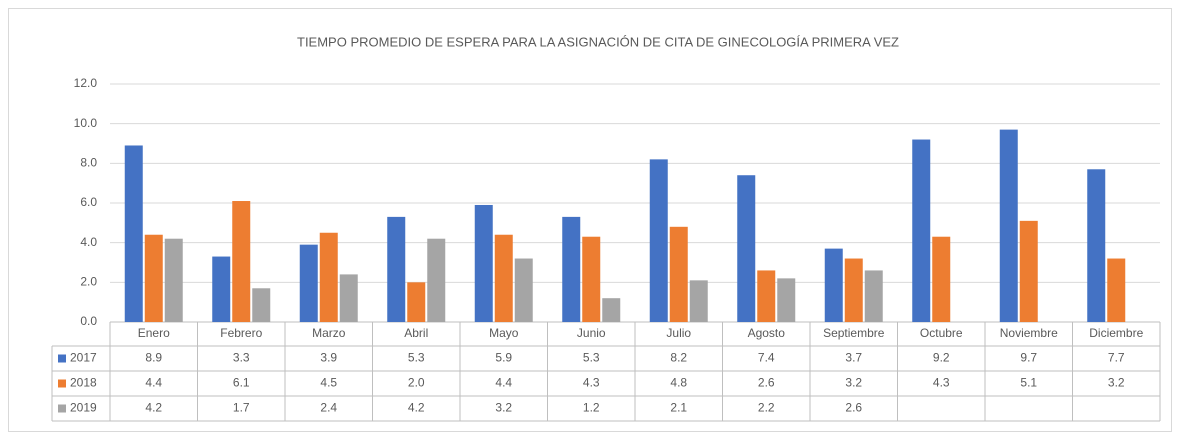 Image resolution: width=1180 pixels, height=440 pixels. I want to click on table-value: 9.2, so click(941, 358).